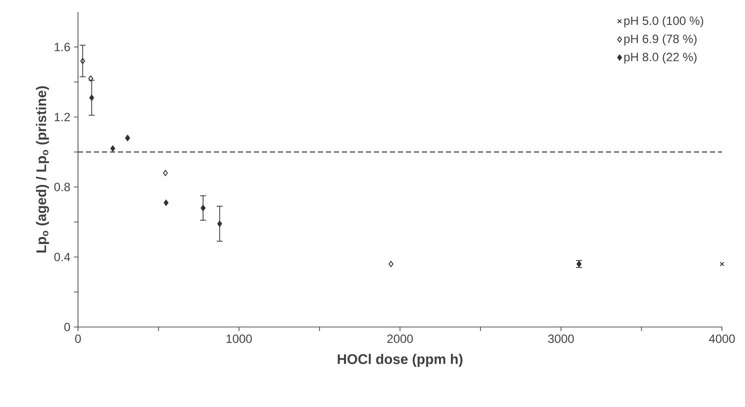 This screenshot has width=745, height=407. Describe the element at coordinates (721, 338) in the screenshot. I see `x-tick-label: 4000` at that location.